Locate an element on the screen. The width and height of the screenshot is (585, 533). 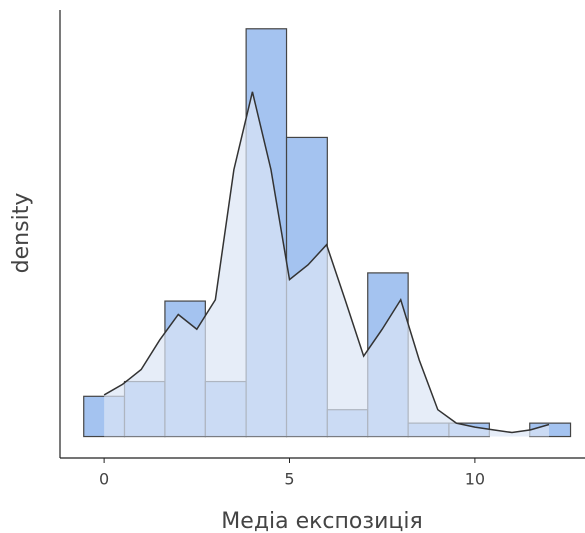
x-tick-label: 0 is located at coordinates (104, 479).